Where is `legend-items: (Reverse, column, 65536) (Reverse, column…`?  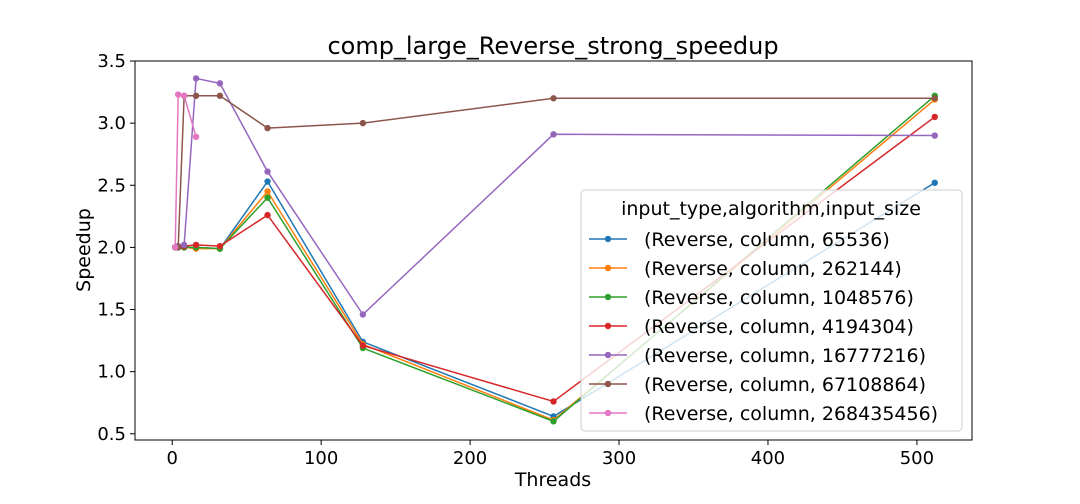 legend-items: (Reverse, column, 65536) (Reverse, column… is located at coordinates (763, 327).